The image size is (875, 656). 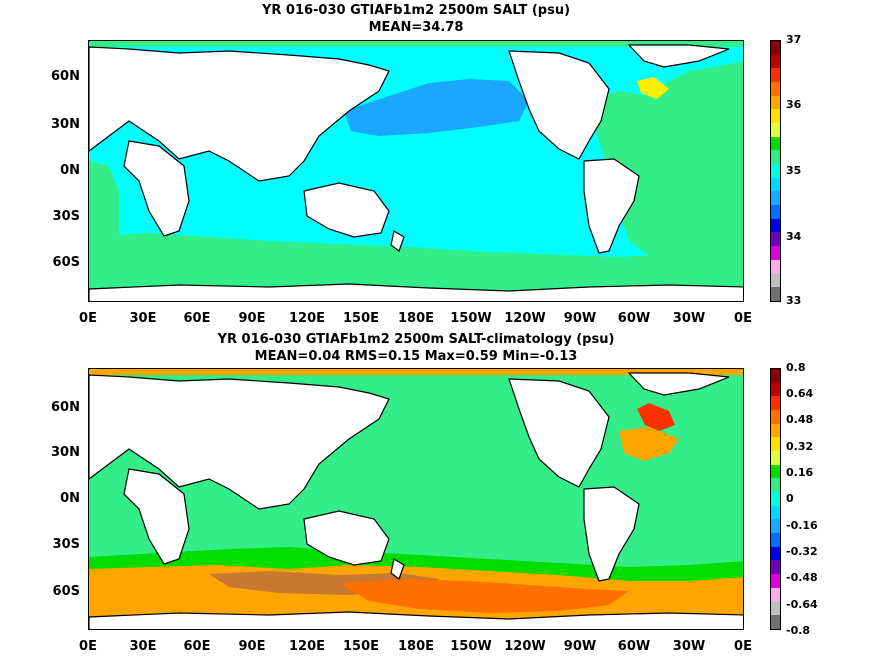 What do you see at coordinates (798, 630) in the screenshot?
I see `colorbar-tick-label: -0.8` at bounding box center [798, 630].